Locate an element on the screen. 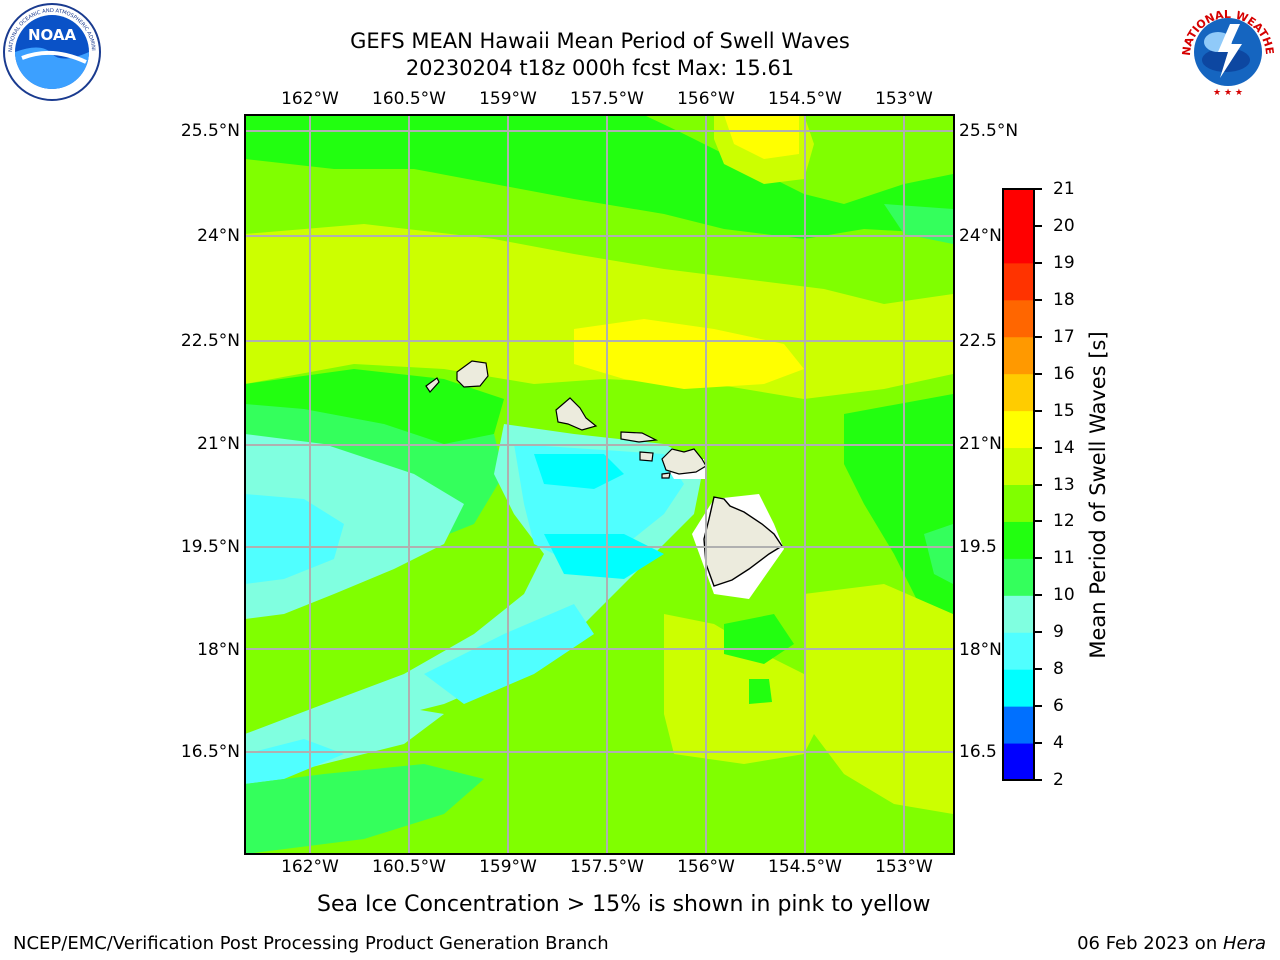  colorbar-tick-label: 14 is located at coordinates (1064, 447).